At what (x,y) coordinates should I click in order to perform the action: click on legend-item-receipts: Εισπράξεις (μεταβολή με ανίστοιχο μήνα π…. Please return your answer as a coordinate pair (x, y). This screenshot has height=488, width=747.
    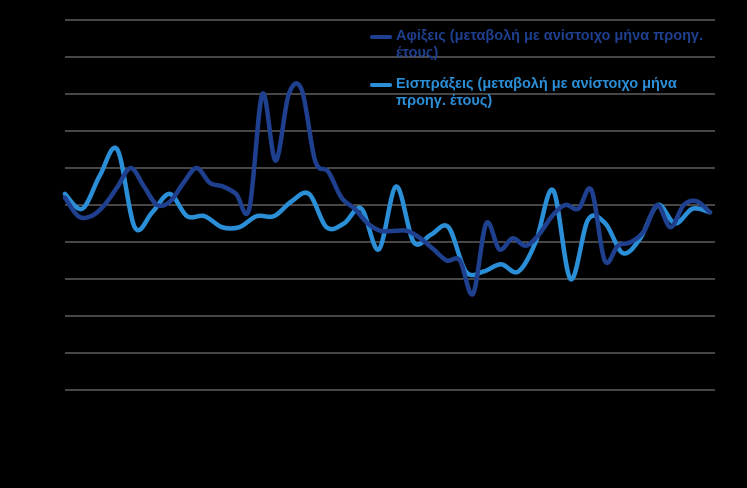
    Looking at the image, I should click on (550, 93).